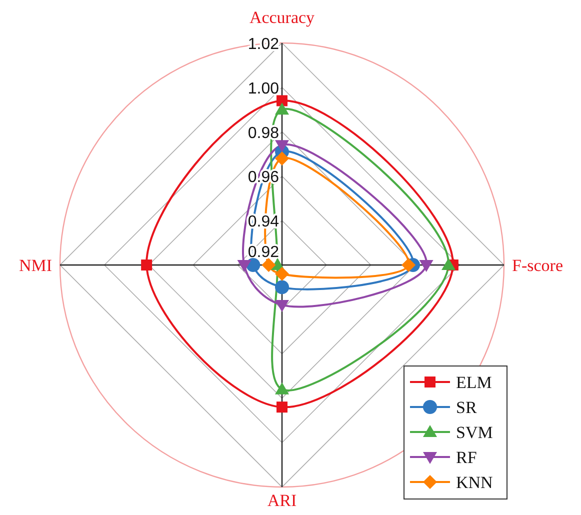 The image size is (581, 515). I want to click on spoke-label: Accuracy, so click(282, 17).